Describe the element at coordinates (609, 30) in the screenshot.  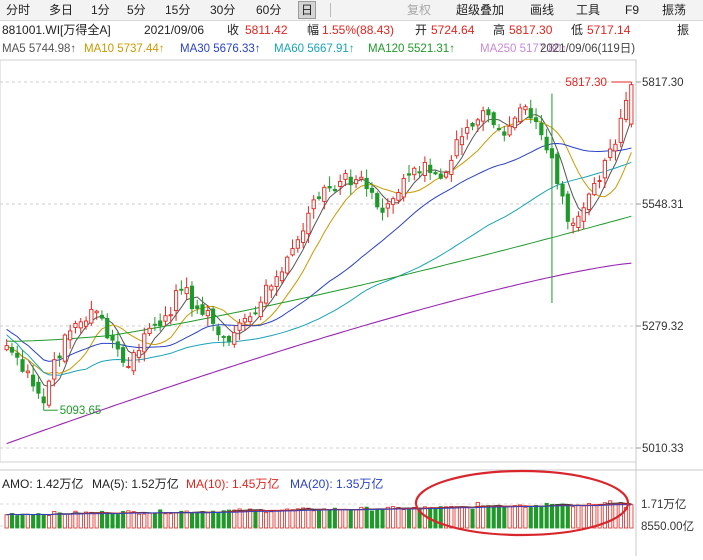
I see `low-value: 5717.14` at that location.